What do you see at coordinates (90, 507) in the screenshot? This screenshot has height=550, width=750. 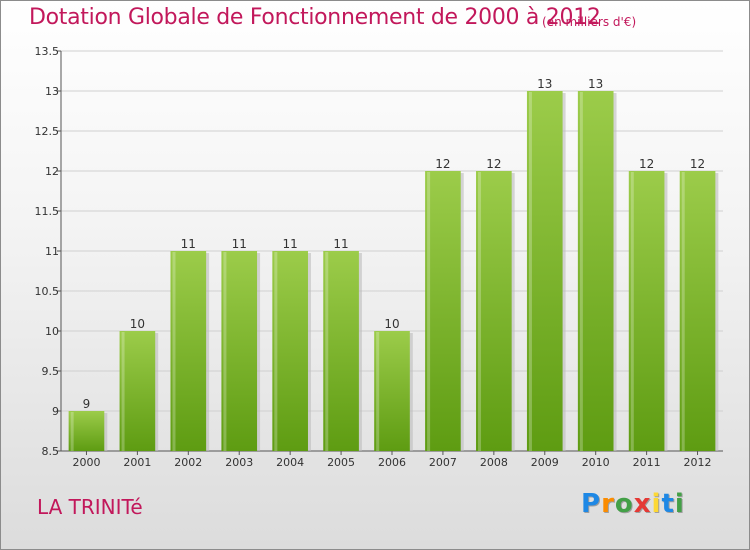 I see `commune-name: LA TRINITé` at bounding box center [90, 507].